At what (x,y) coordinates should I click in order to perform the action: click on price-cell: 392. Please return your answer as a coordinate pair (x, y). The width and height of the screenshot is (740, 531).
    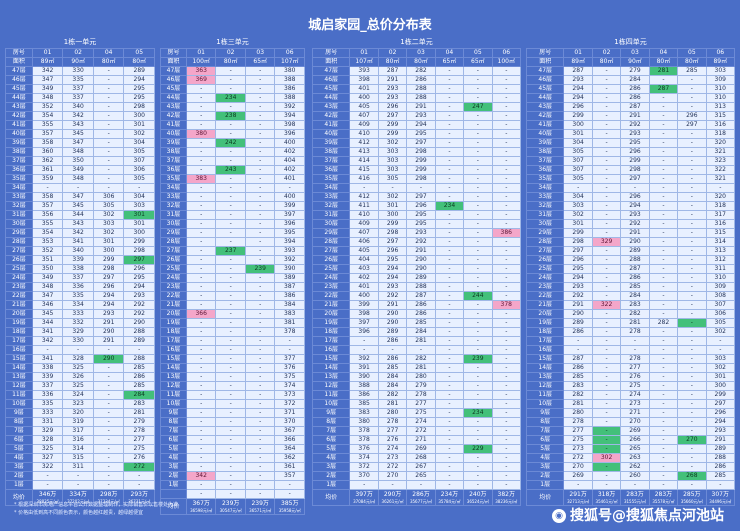
    Looking at the image, I should click on (289, 260).